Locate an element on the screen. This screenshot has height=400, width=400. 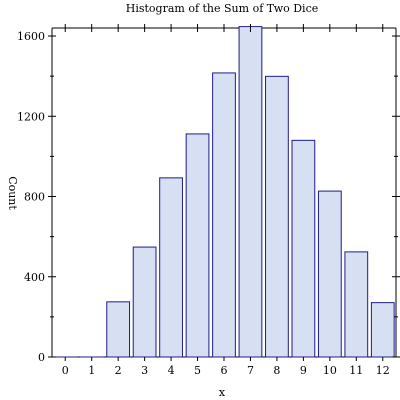
y-axis-label: Count is located at coordinates (12, 193).